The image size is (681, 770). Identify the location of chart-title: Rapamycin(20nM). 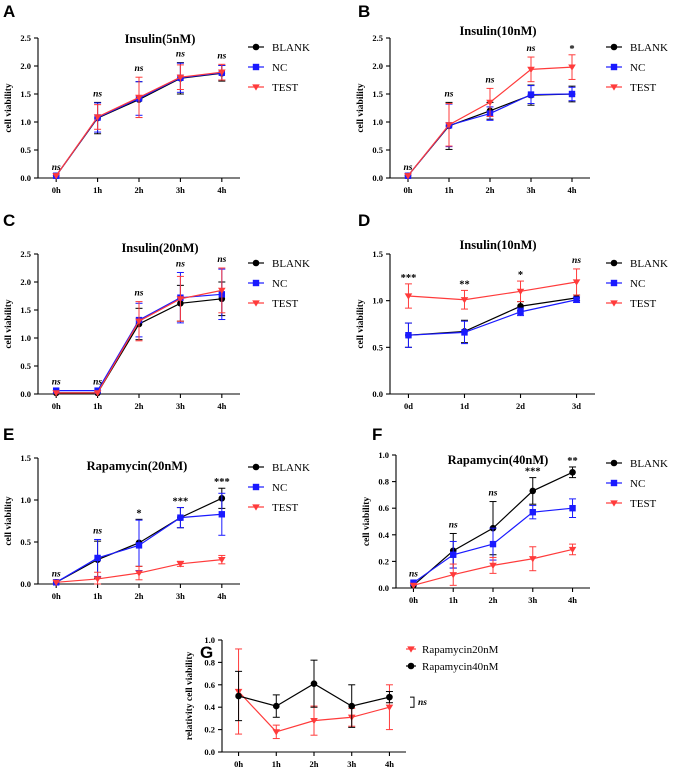
(137, 466).